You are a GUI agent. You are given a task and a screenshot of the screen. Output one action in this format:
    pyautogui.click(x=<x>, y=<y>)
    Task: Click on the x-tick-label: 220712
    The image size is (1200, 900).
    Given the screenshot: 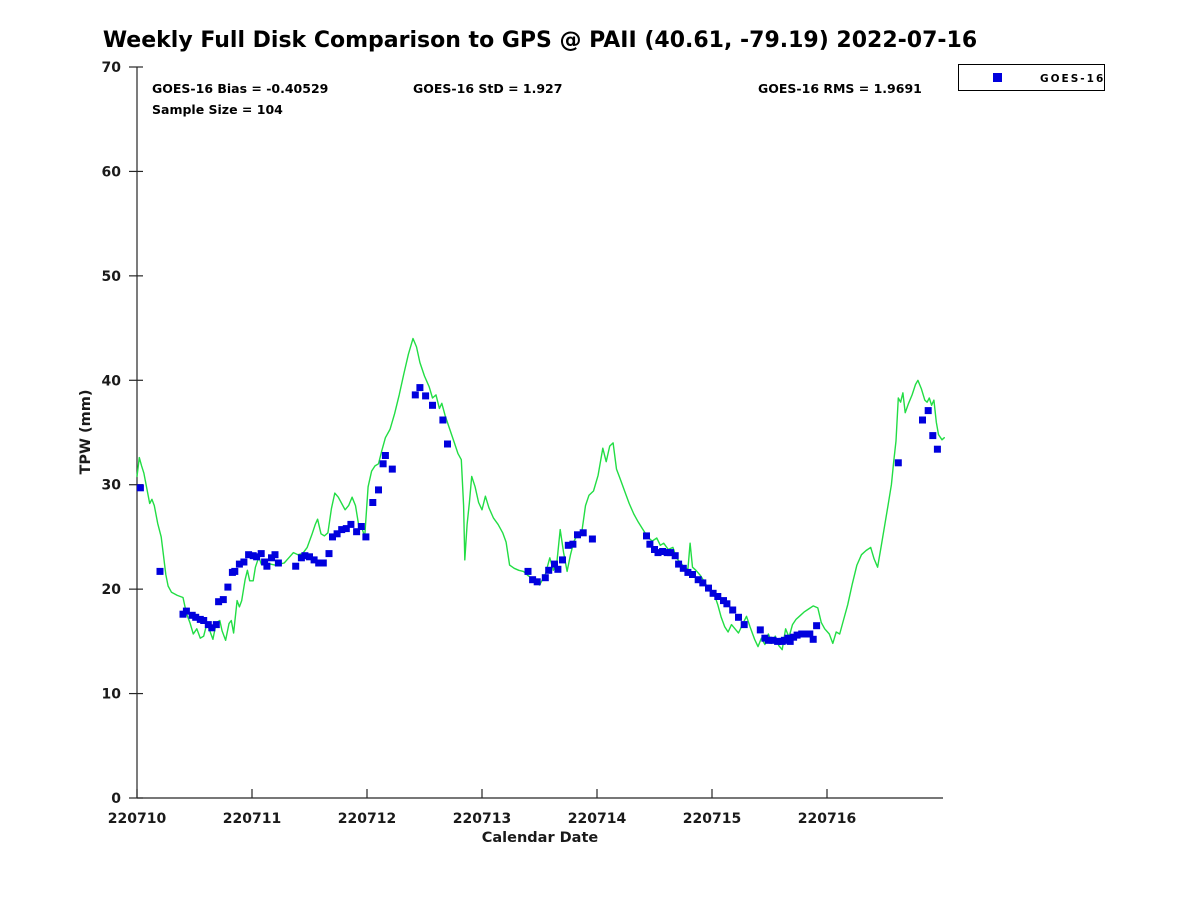 What is the action you would take?
    pyautogui.click(x=367, y=819)
    